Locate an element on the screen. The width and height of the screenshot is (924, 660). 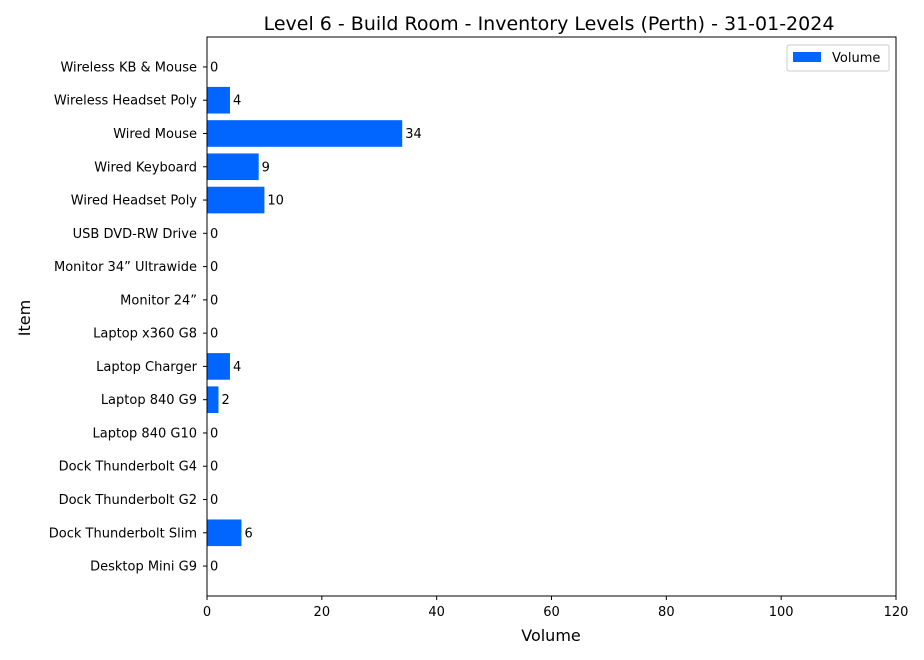
y-tick-label: Wireless KB & Mouse is located at coordinates (128, 67).